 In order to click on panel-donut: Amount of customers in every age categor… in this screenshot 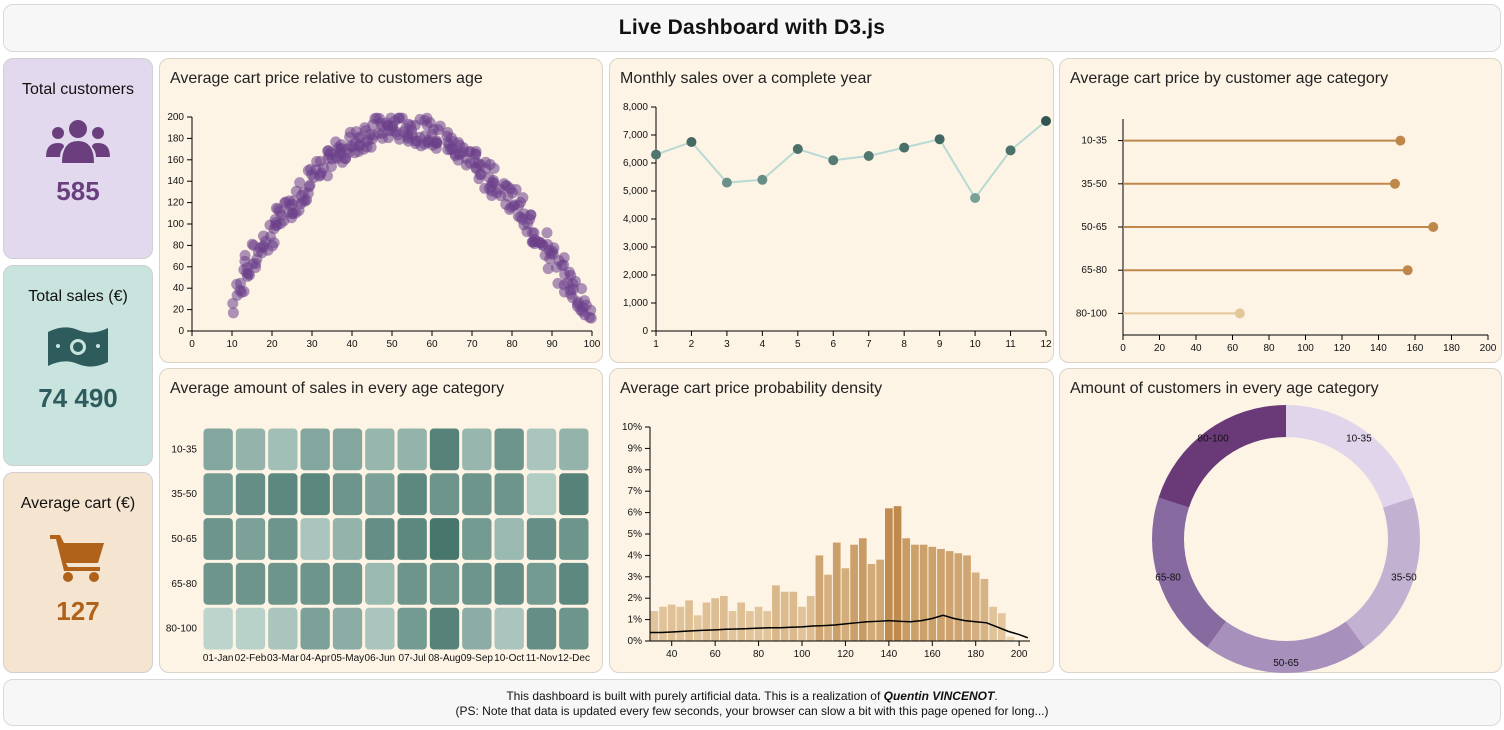, I will do `click(1280, 520)`.